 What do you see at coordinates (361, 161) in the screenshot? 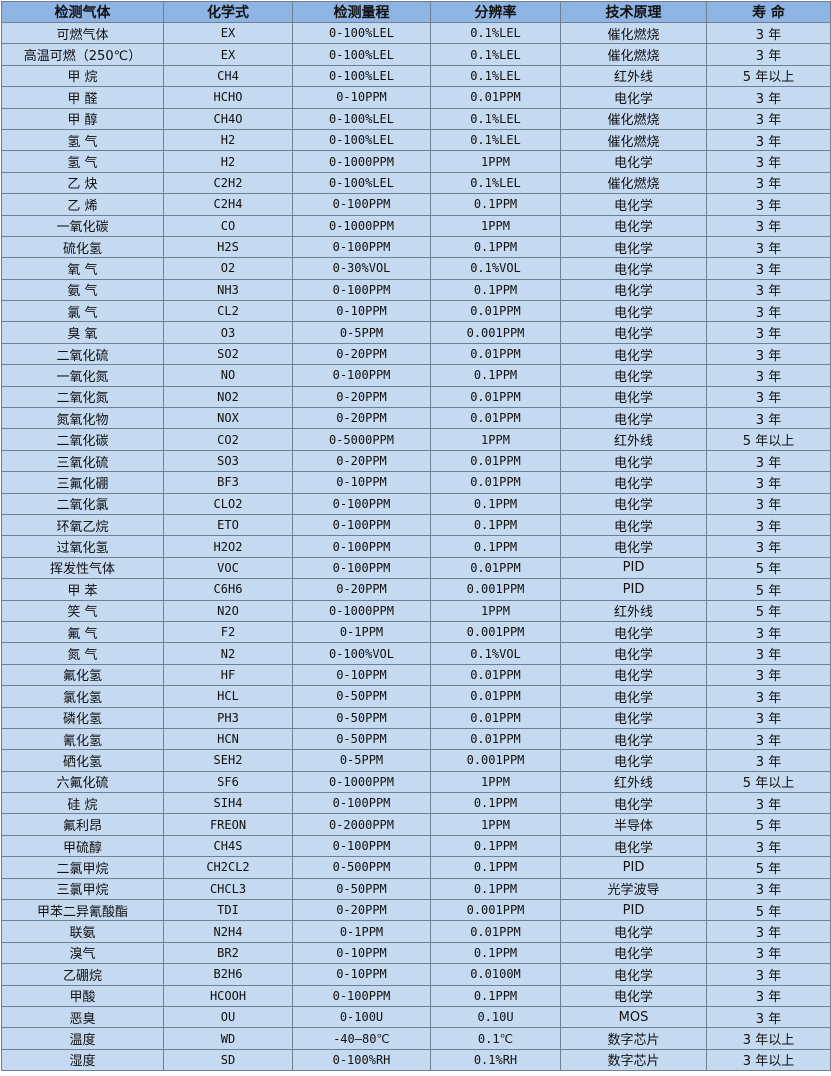
I see `cell-range: 0-1000PPM` at bounding box center [361, 161].